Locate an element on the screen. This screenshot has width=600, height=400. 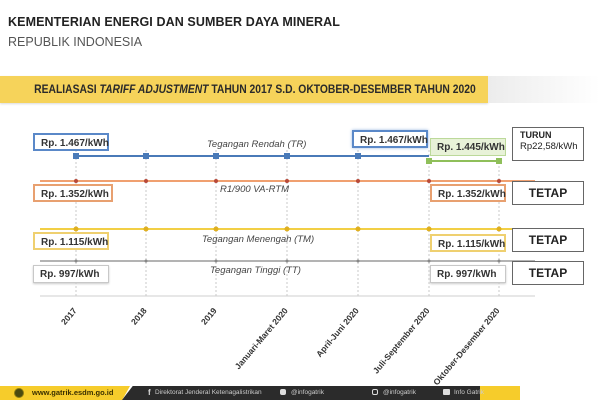
tr-start-label: Rp. 1.467/kWh is located at coordinates (71, 142).